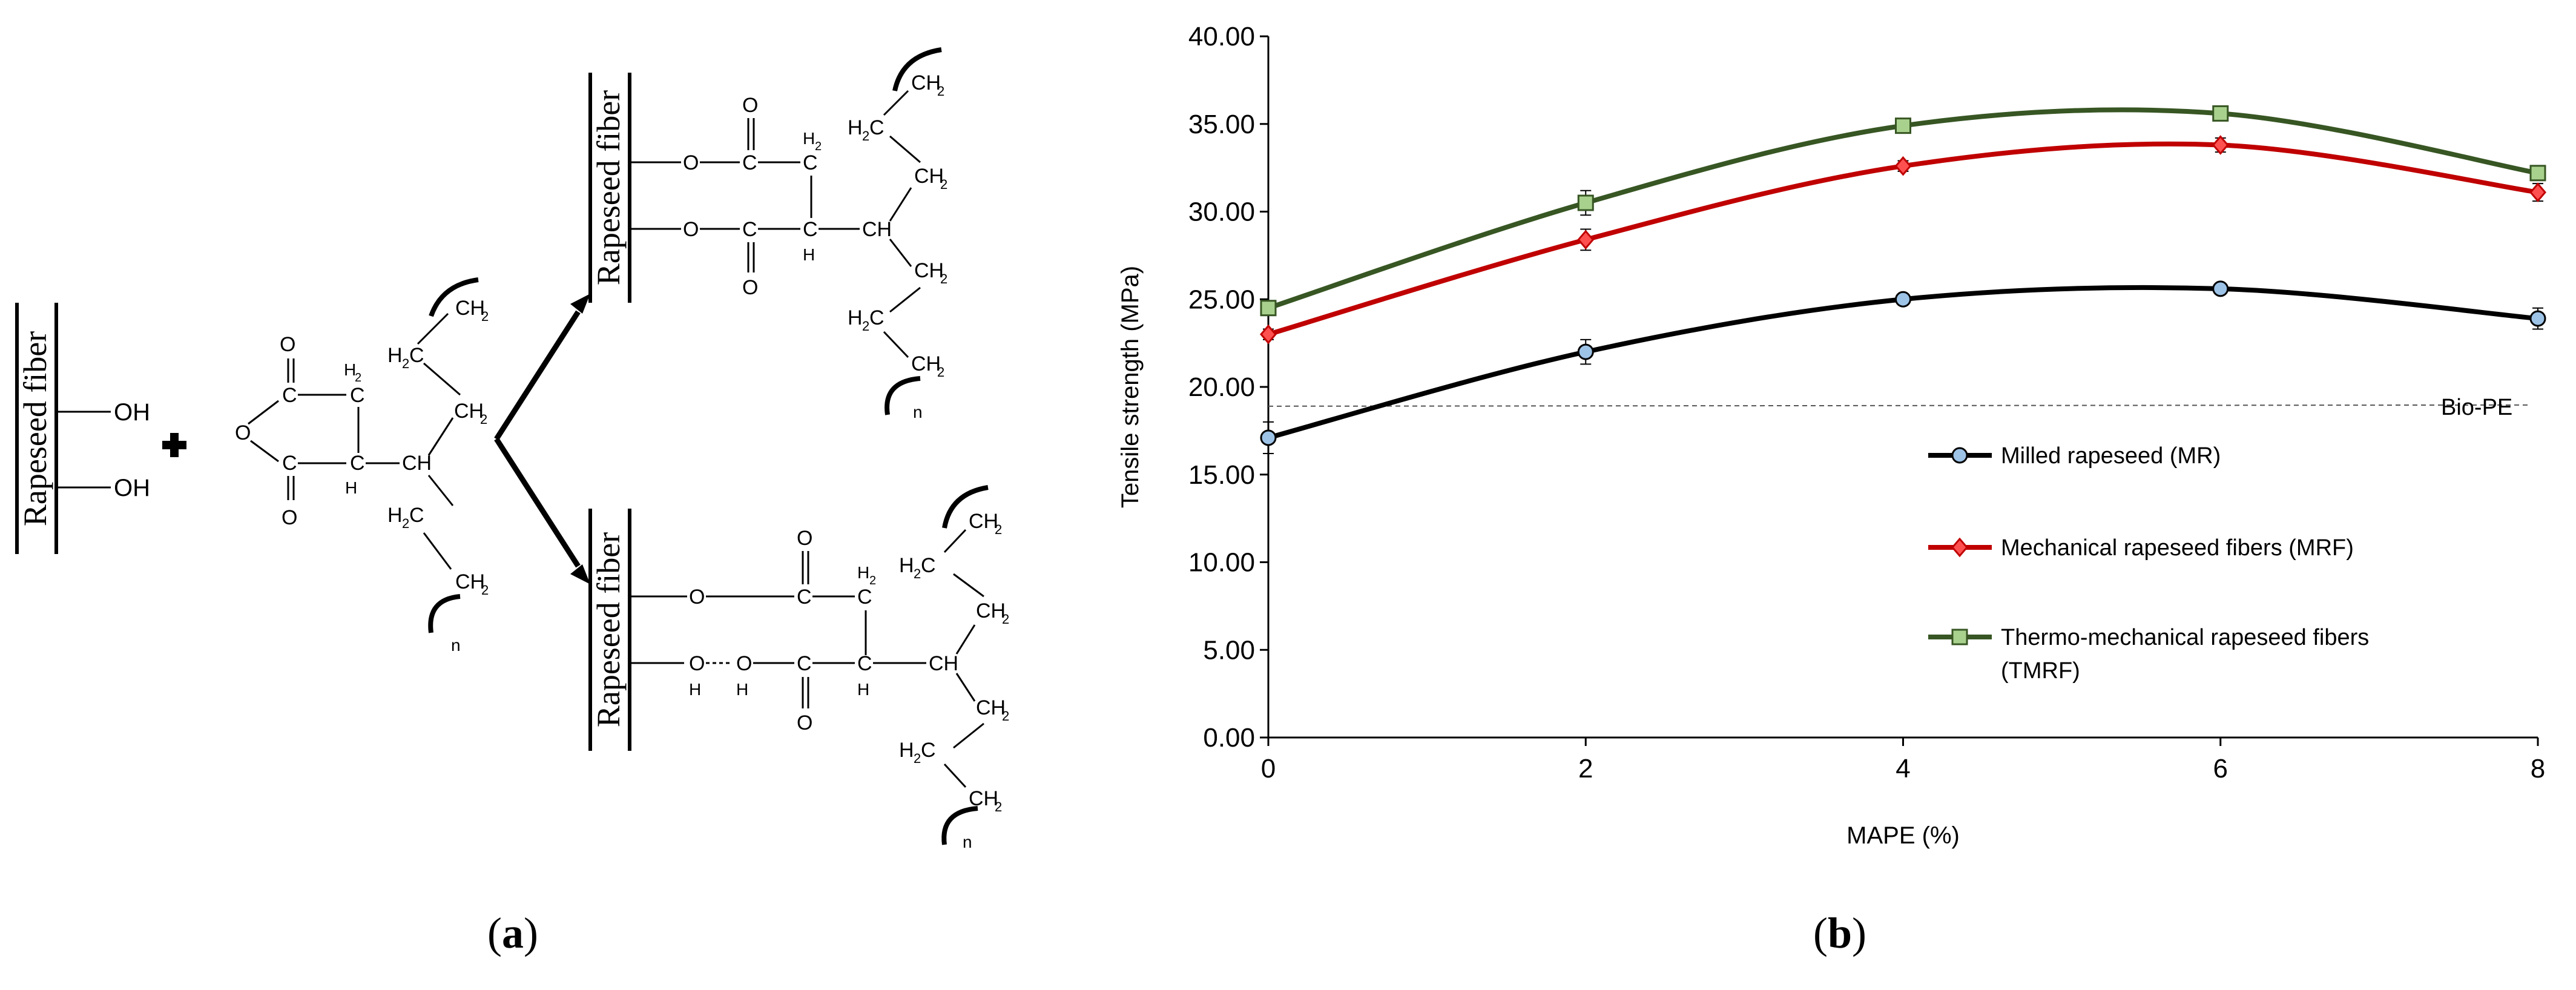 This screenshot has width=2576, height=990. Describe the element at coordinates (2476, 407) in the screenshot. I see `bio-pe-label: Bio-PE` at that location.